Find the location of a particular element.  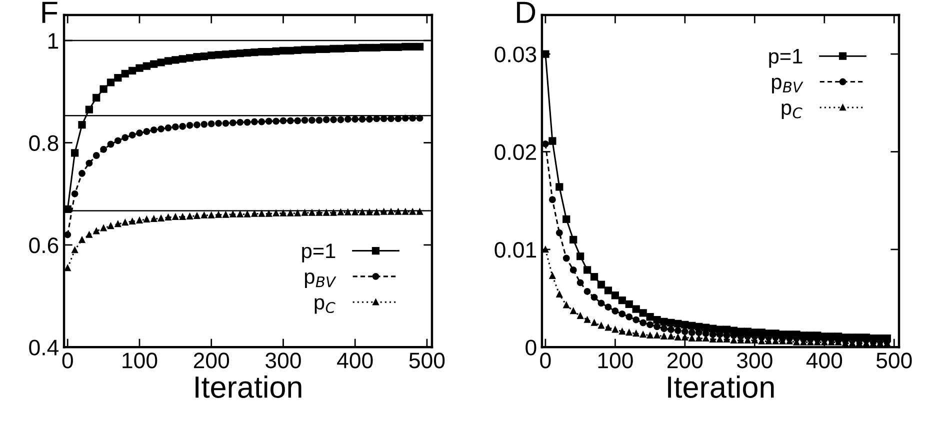

y-tick-label: 0.8 is located at coordinates (43, 143).